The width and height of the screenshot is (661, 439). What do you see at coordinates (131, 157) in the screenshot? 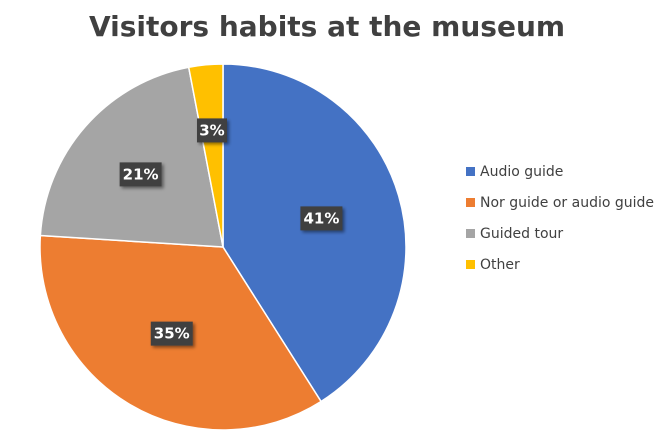
I see `pie-slice-guided-tour` at bounding box center [131, 157].